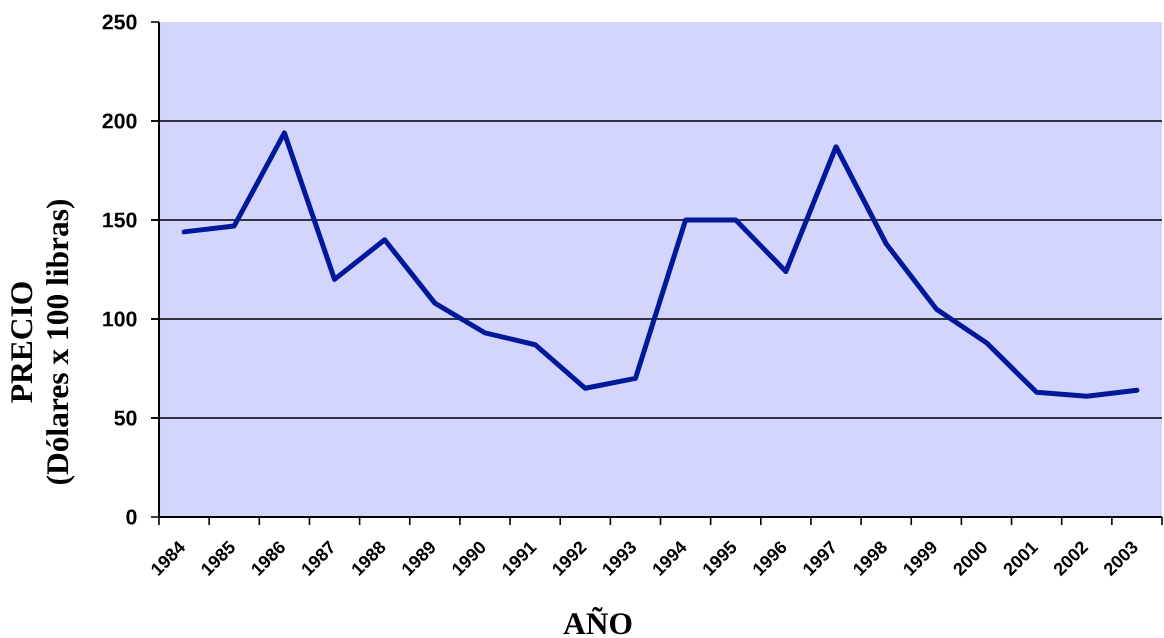 The width and height of the screenshot is (1164, 638). What do you see at coordinates (43, 342) in the screenshot?
I see `y-axis-title: PRECIO (Dólares x 100 libras)` at bounding box center [43, 342].